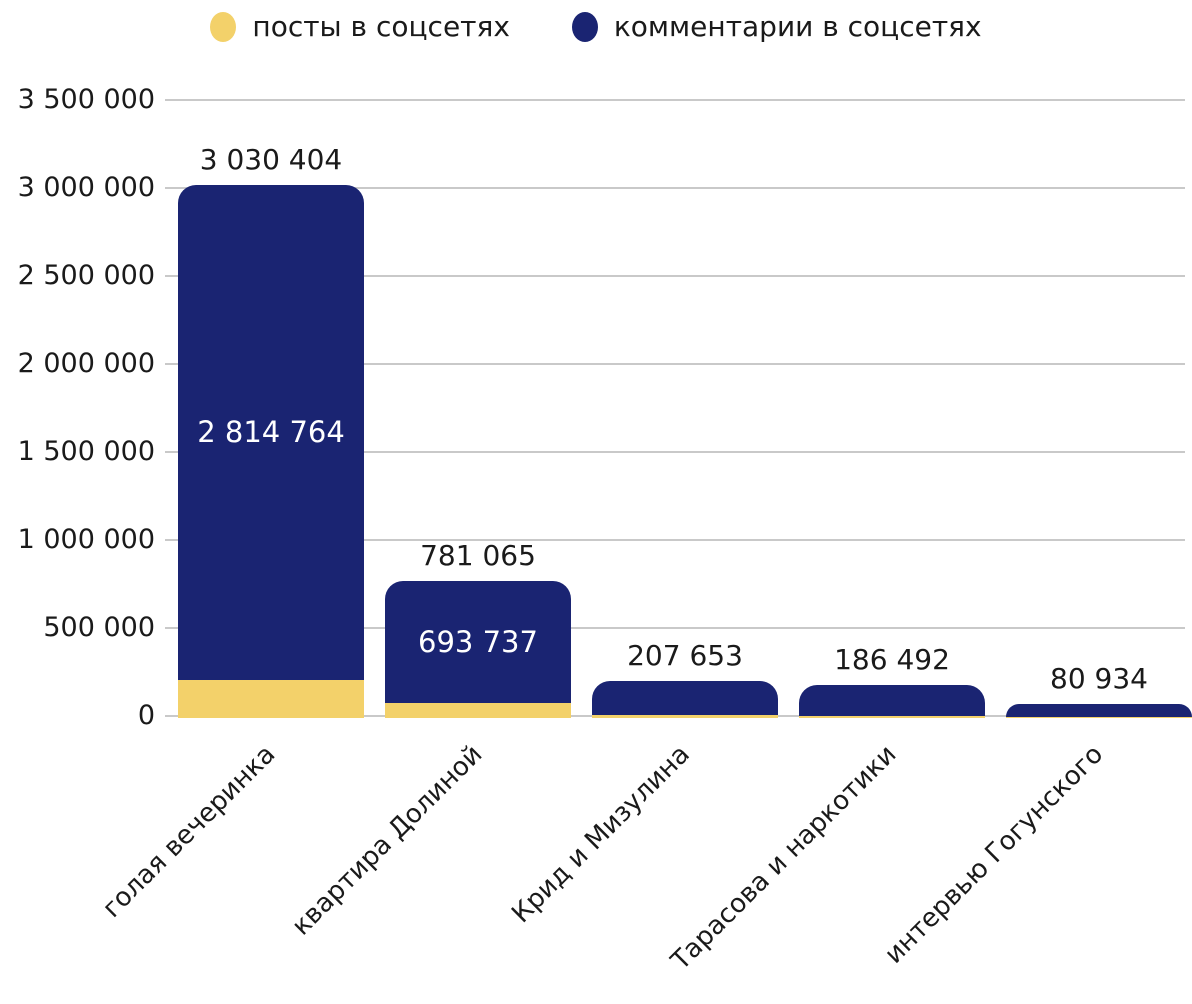 The width and height of the screenshot is (1192, 1004). I want to click on y-tick-label: 2 500 000, so click(86, 275).